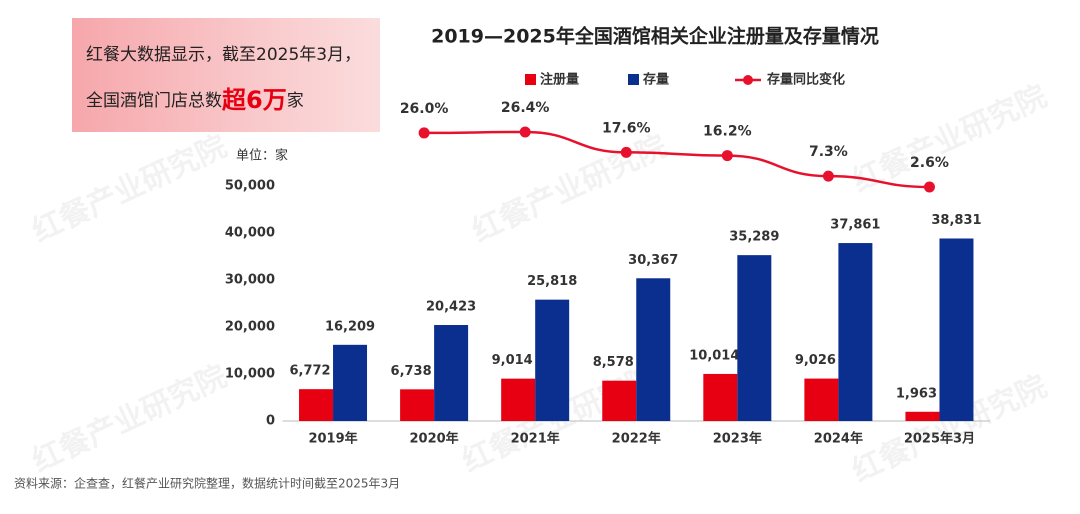 This screenshot has width=1080, height=514. I want to click on bar-value-label: 8,578, so click(613, 362).